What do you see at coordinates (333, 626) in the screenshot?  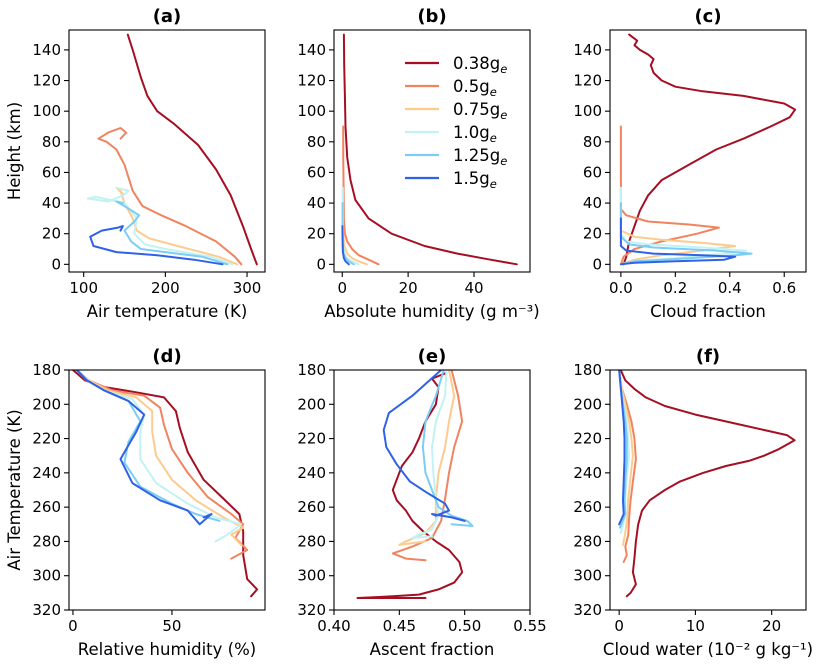 I see `x-tick-label: 0.40` at bounding box center [333, 626].